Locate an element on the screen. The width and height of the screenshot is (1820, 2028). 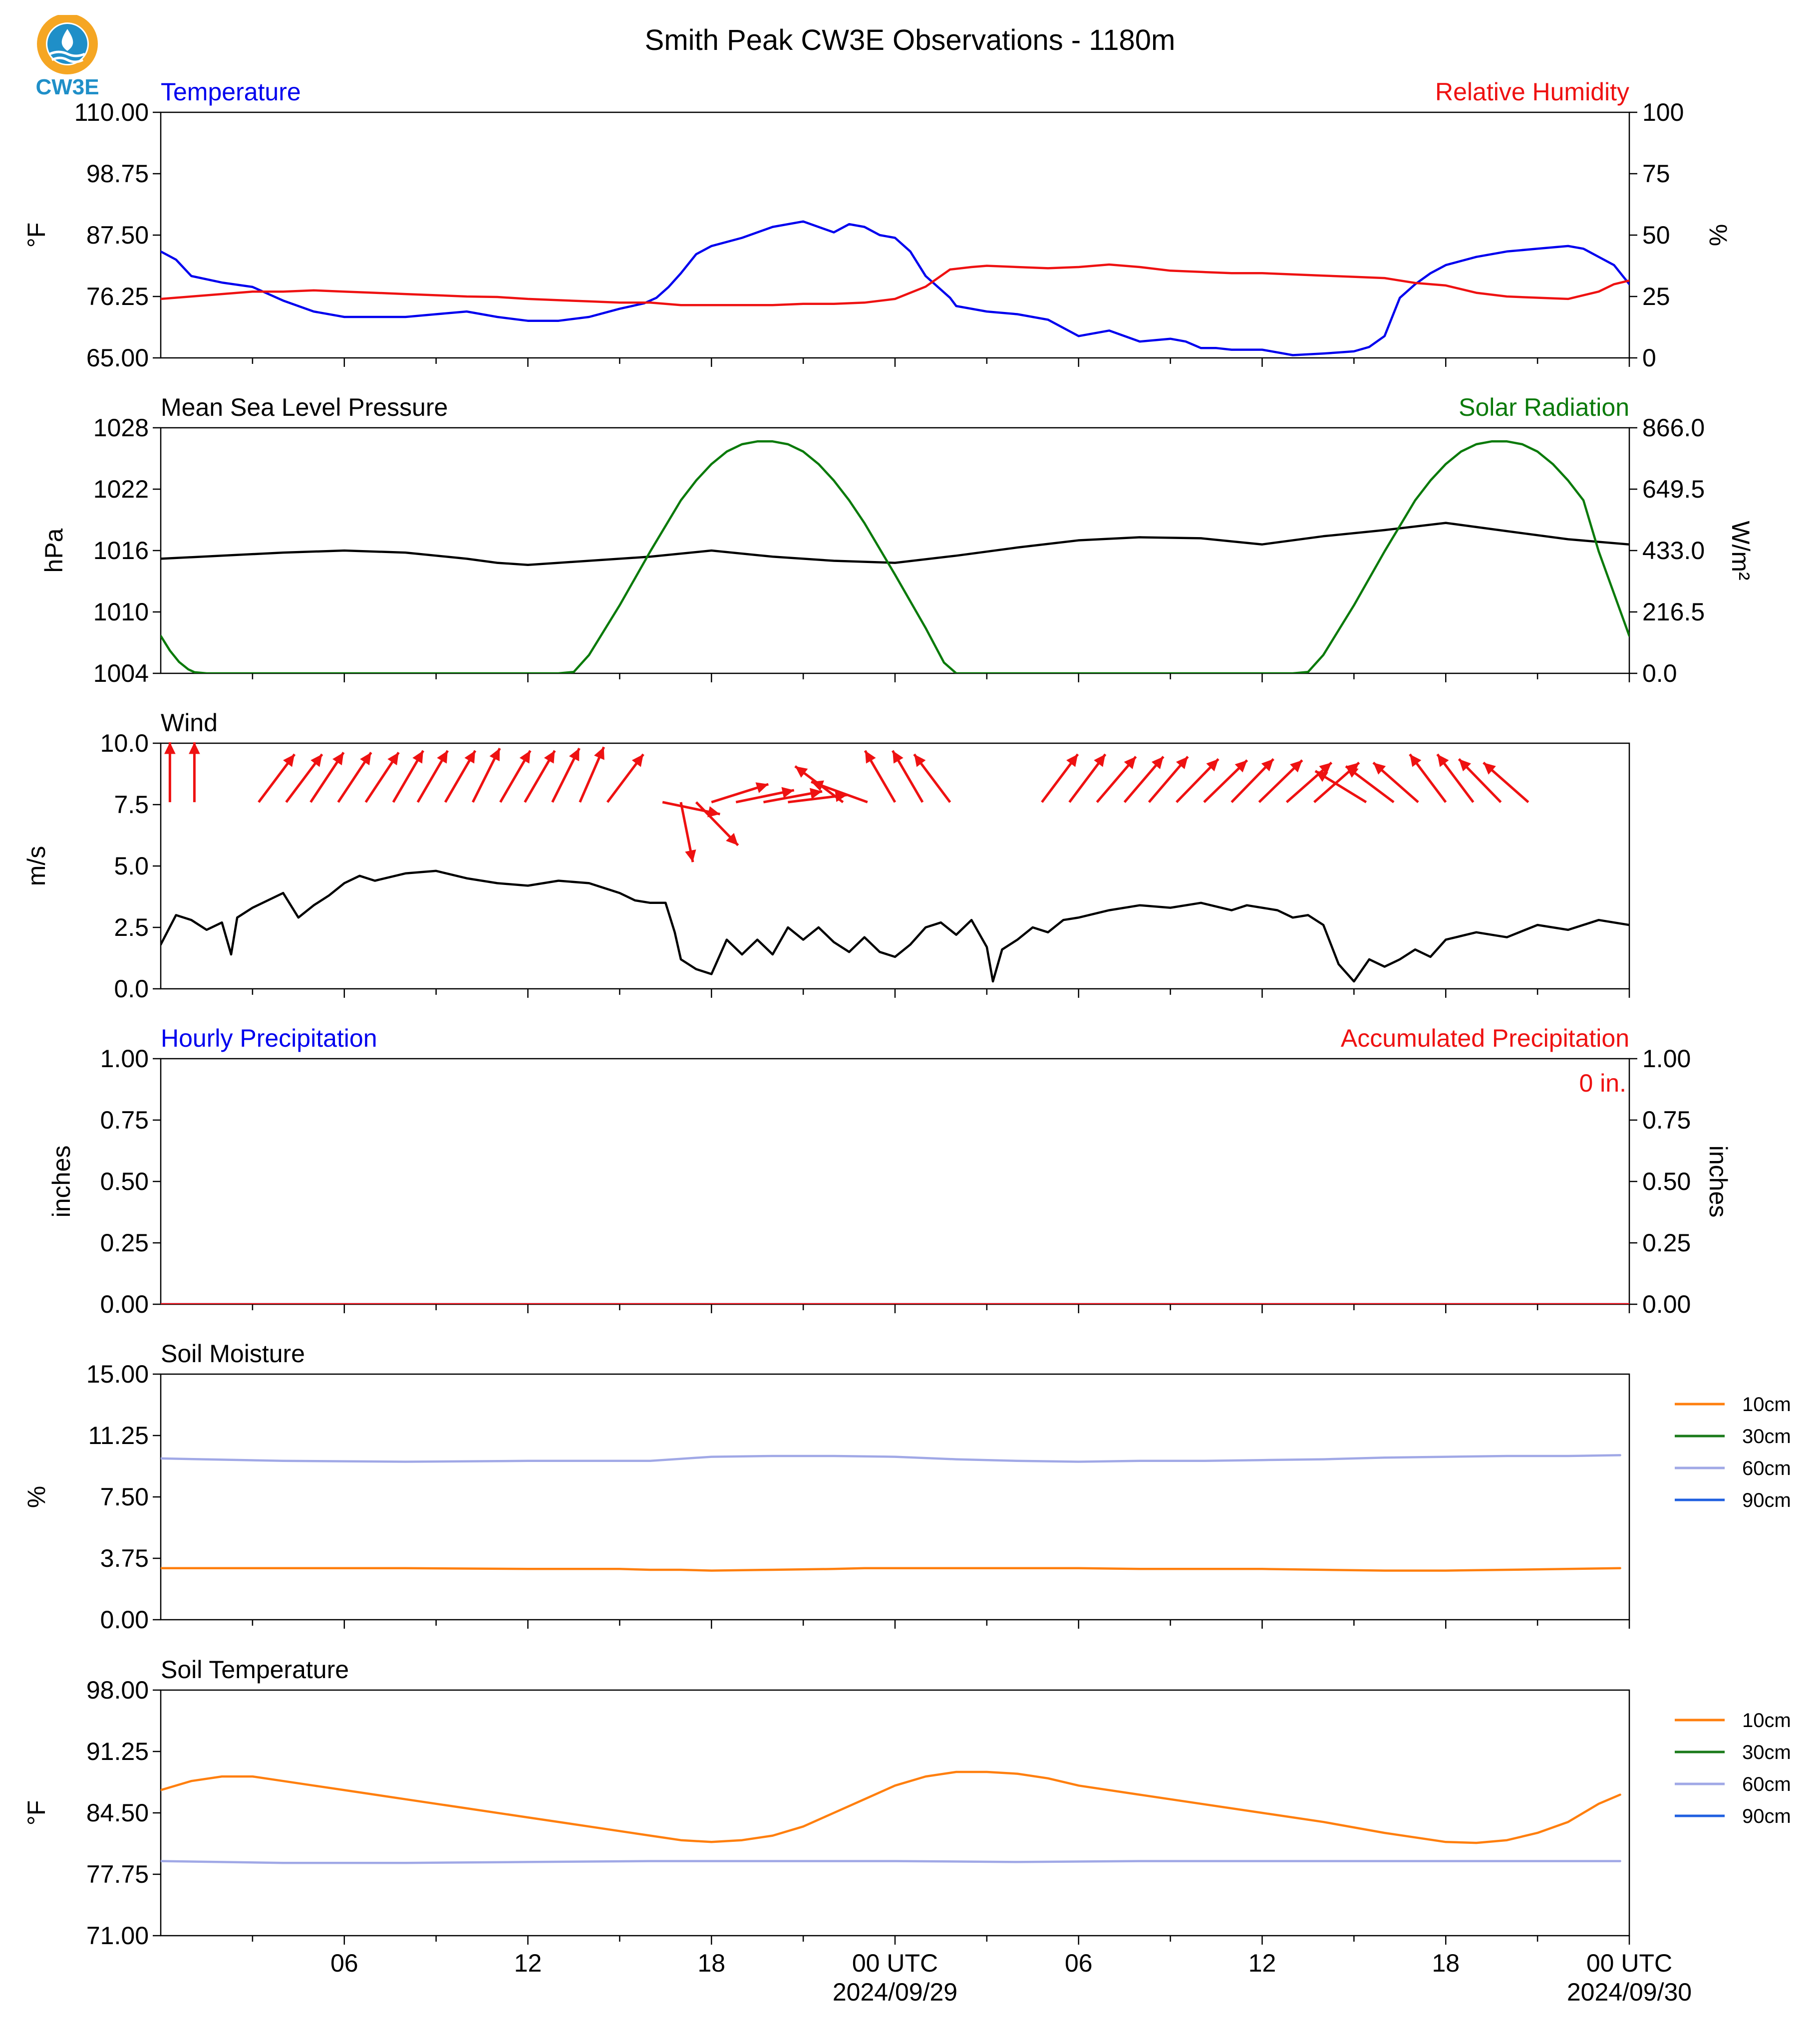
x-date-label: 2024/09/29 is located at coordinates (895, 1992).